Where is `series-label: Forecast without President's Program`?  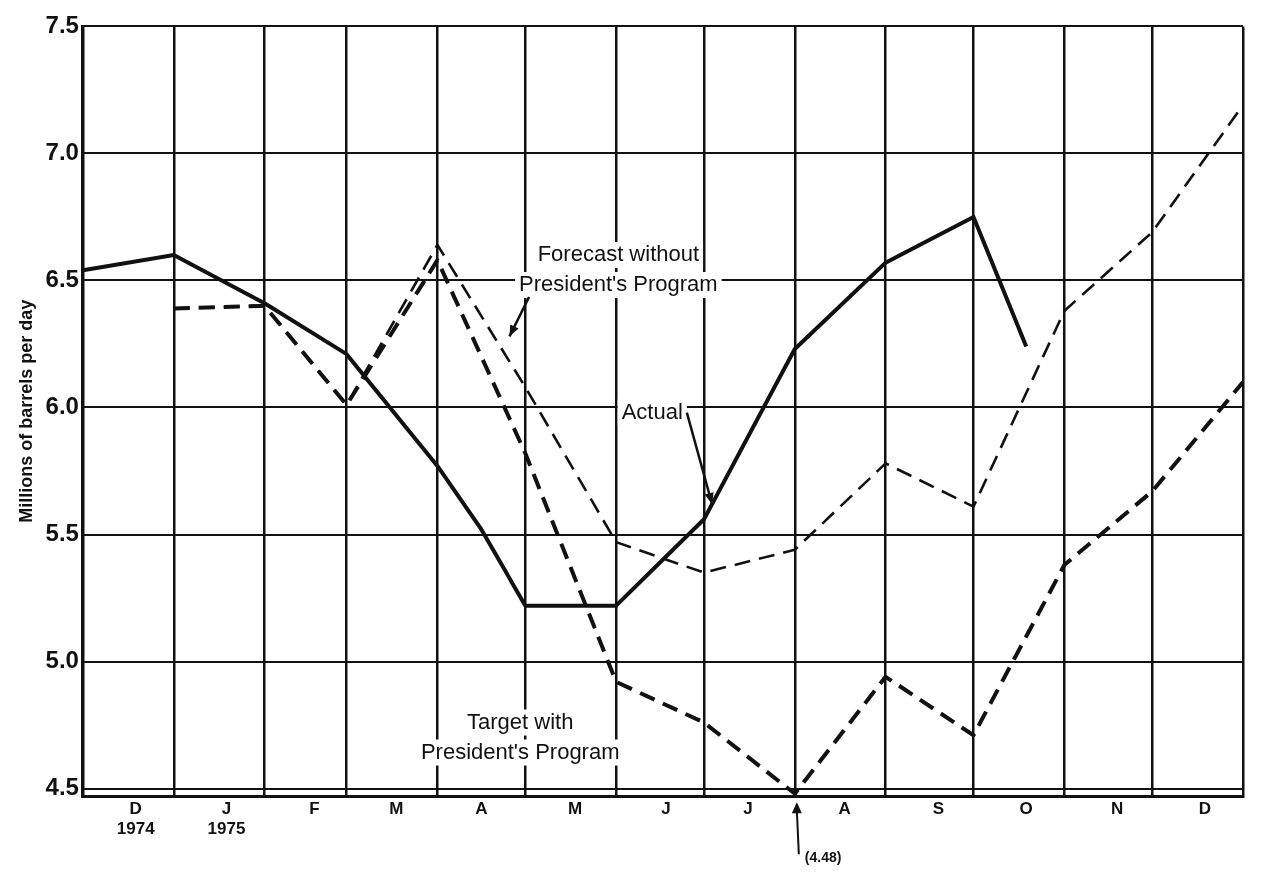 series-label: Forecast without President's Program is located at coordinates (618, 269).